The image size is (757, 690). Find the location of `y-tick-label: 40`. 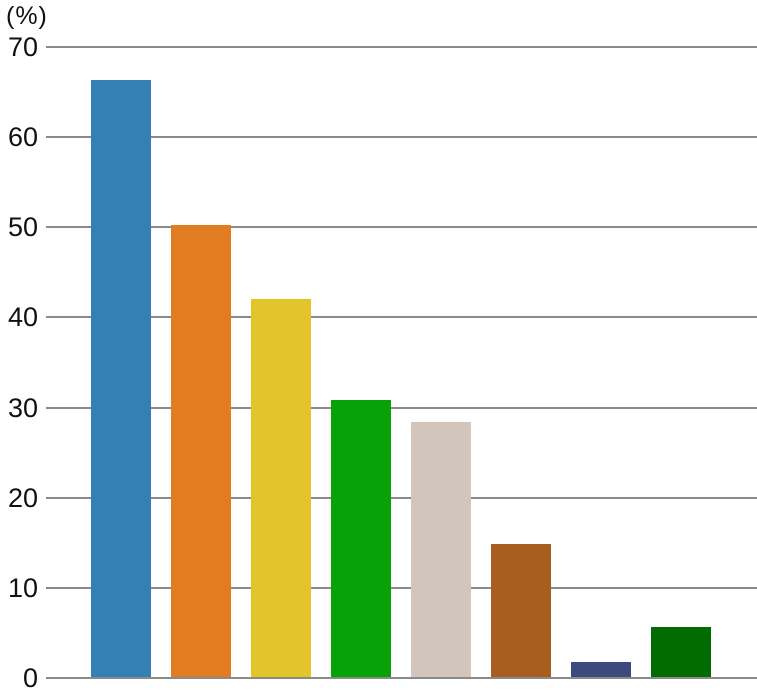

y-tick-label: 40 is located at coordinates (22, 317).